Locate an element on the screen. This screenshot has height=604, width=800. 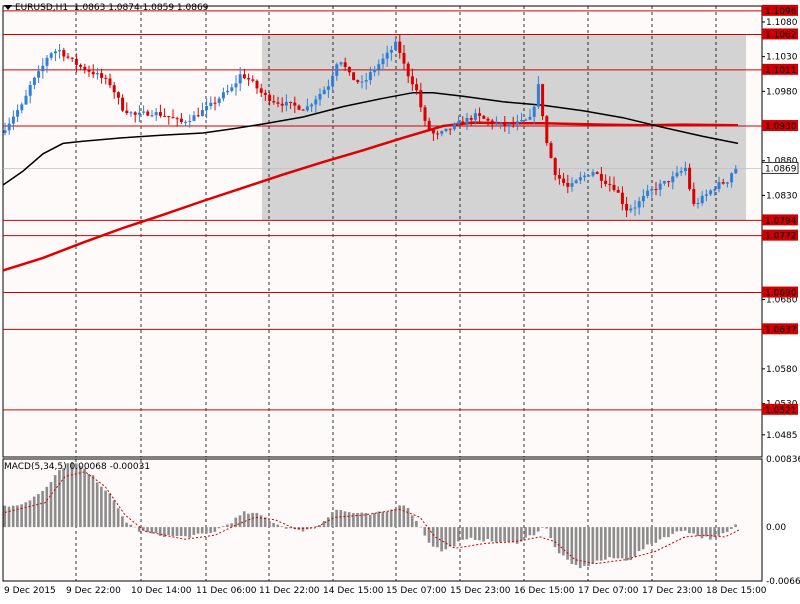
time-label: 10 Dec 14:00 is located at coordinates (161, 591).